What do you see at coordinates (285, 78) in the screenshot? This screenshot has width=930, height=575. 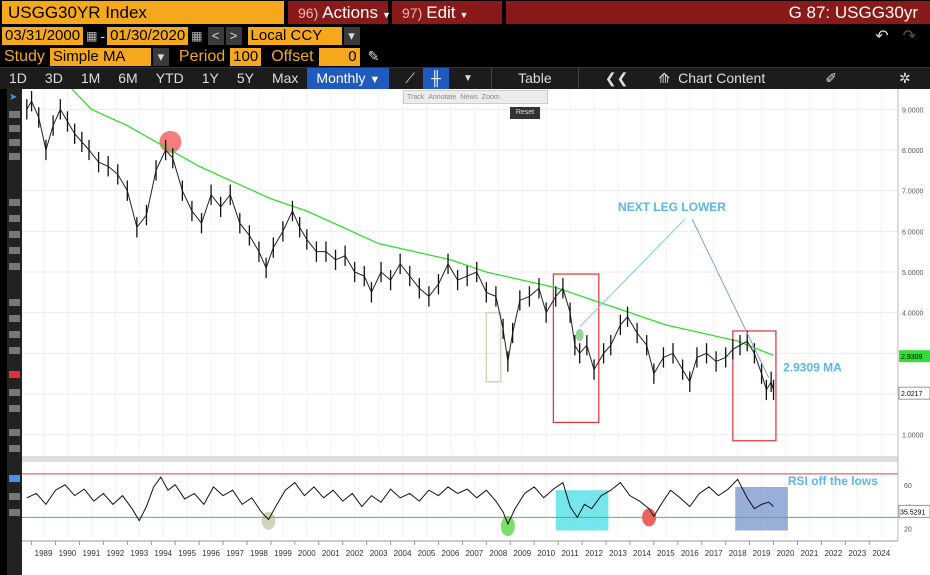 I see `tab-max: Max` at bounding box center [285, 78].